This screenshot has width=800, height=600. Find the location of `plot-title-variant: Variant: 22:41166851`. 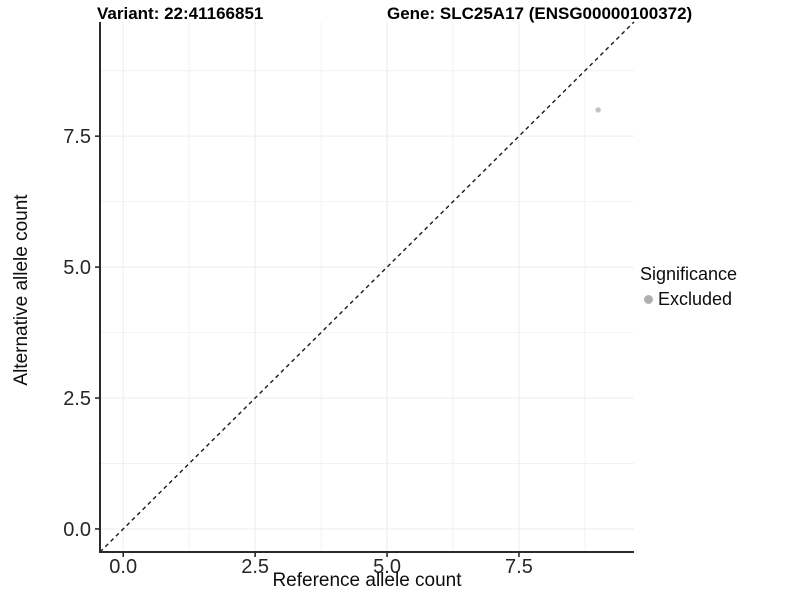

plot-title-variant: Variant: 22:41166851 is located at coordinates (180, 13).